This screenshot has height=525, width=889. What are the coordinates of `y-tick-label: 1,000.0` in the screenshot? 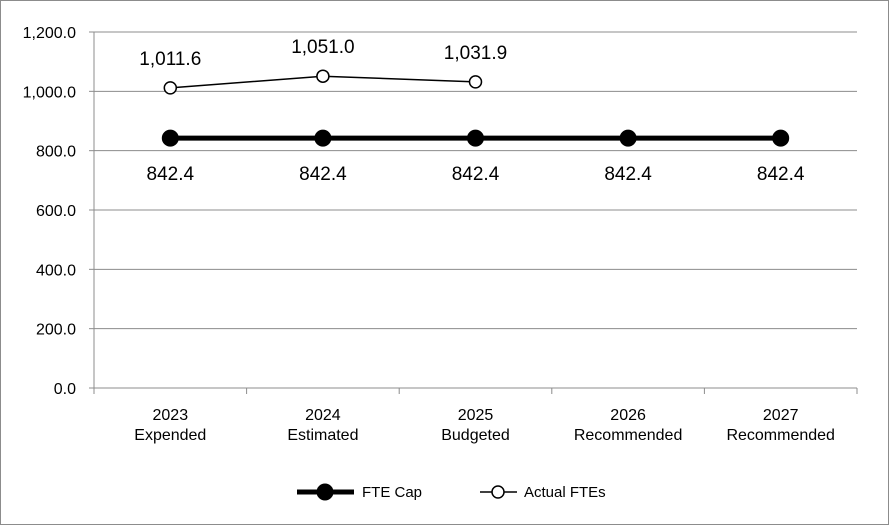 It's located at (49, 92).